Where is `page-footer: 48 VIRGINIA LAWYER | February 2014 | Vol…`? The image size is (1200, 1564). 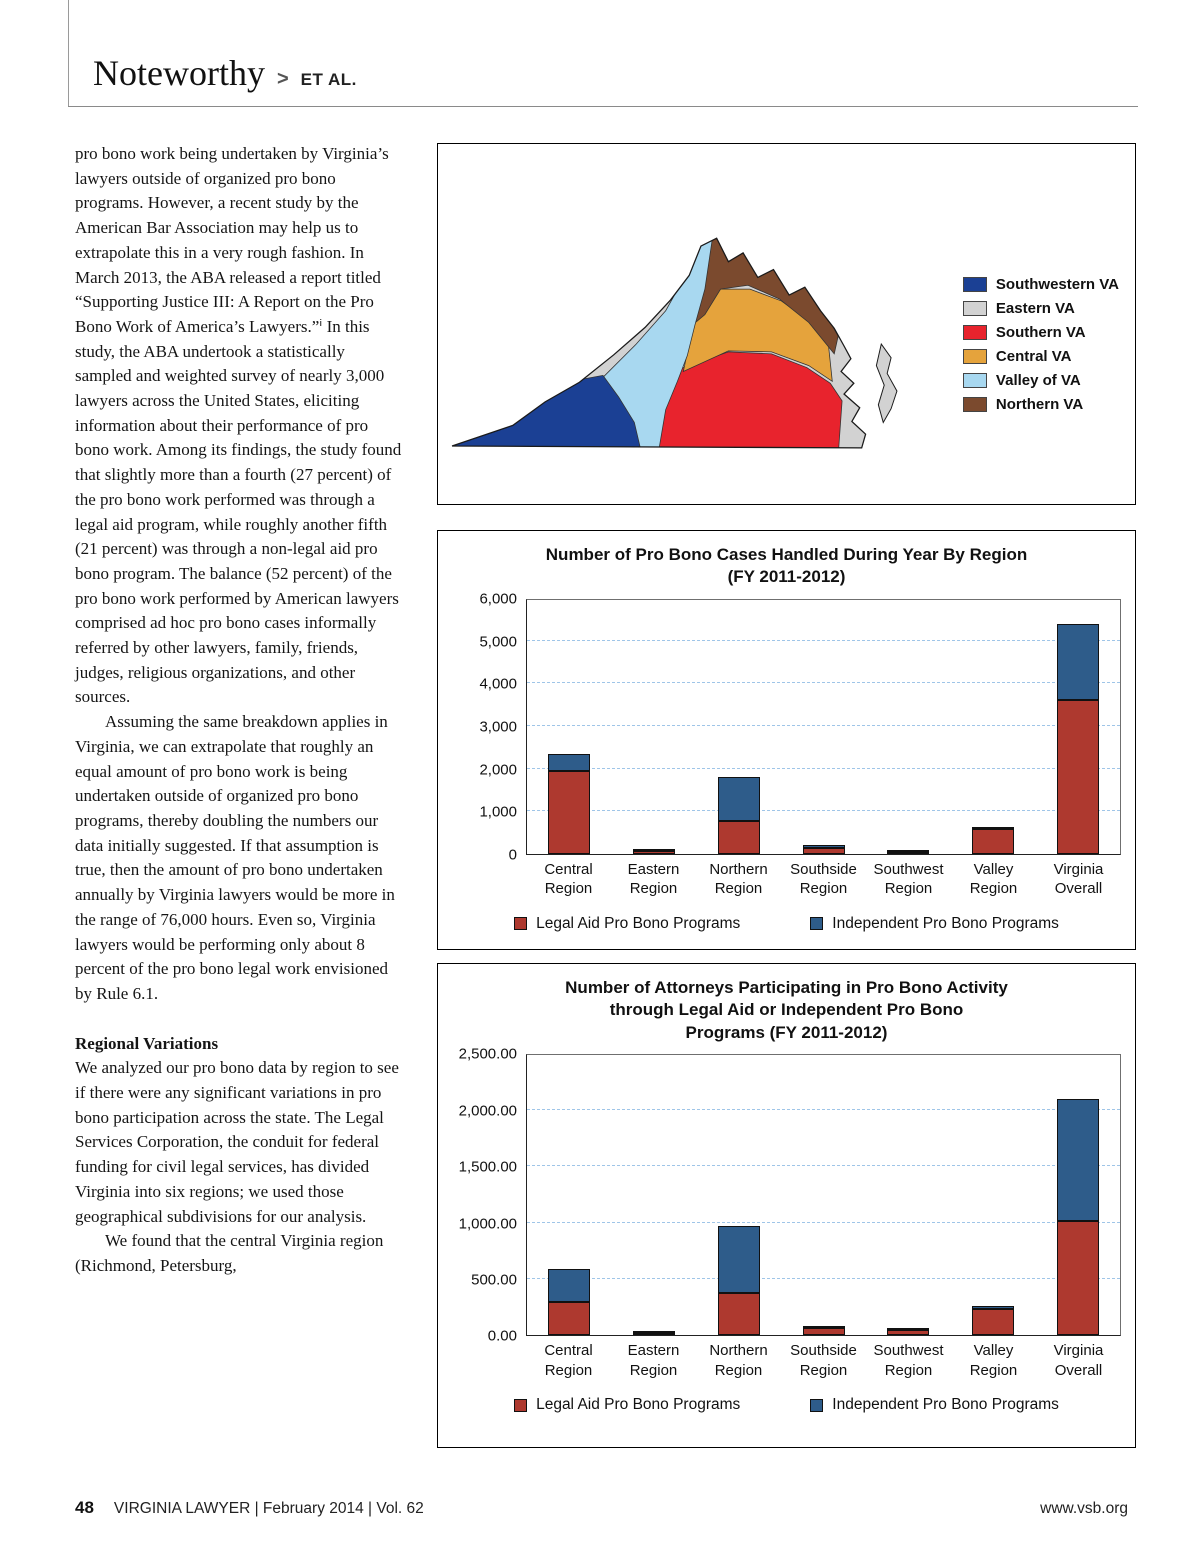
page-footer: 48 VIRGINIA LAWYER | February 2014 | Vol… is located at coordinates (601, 1508).